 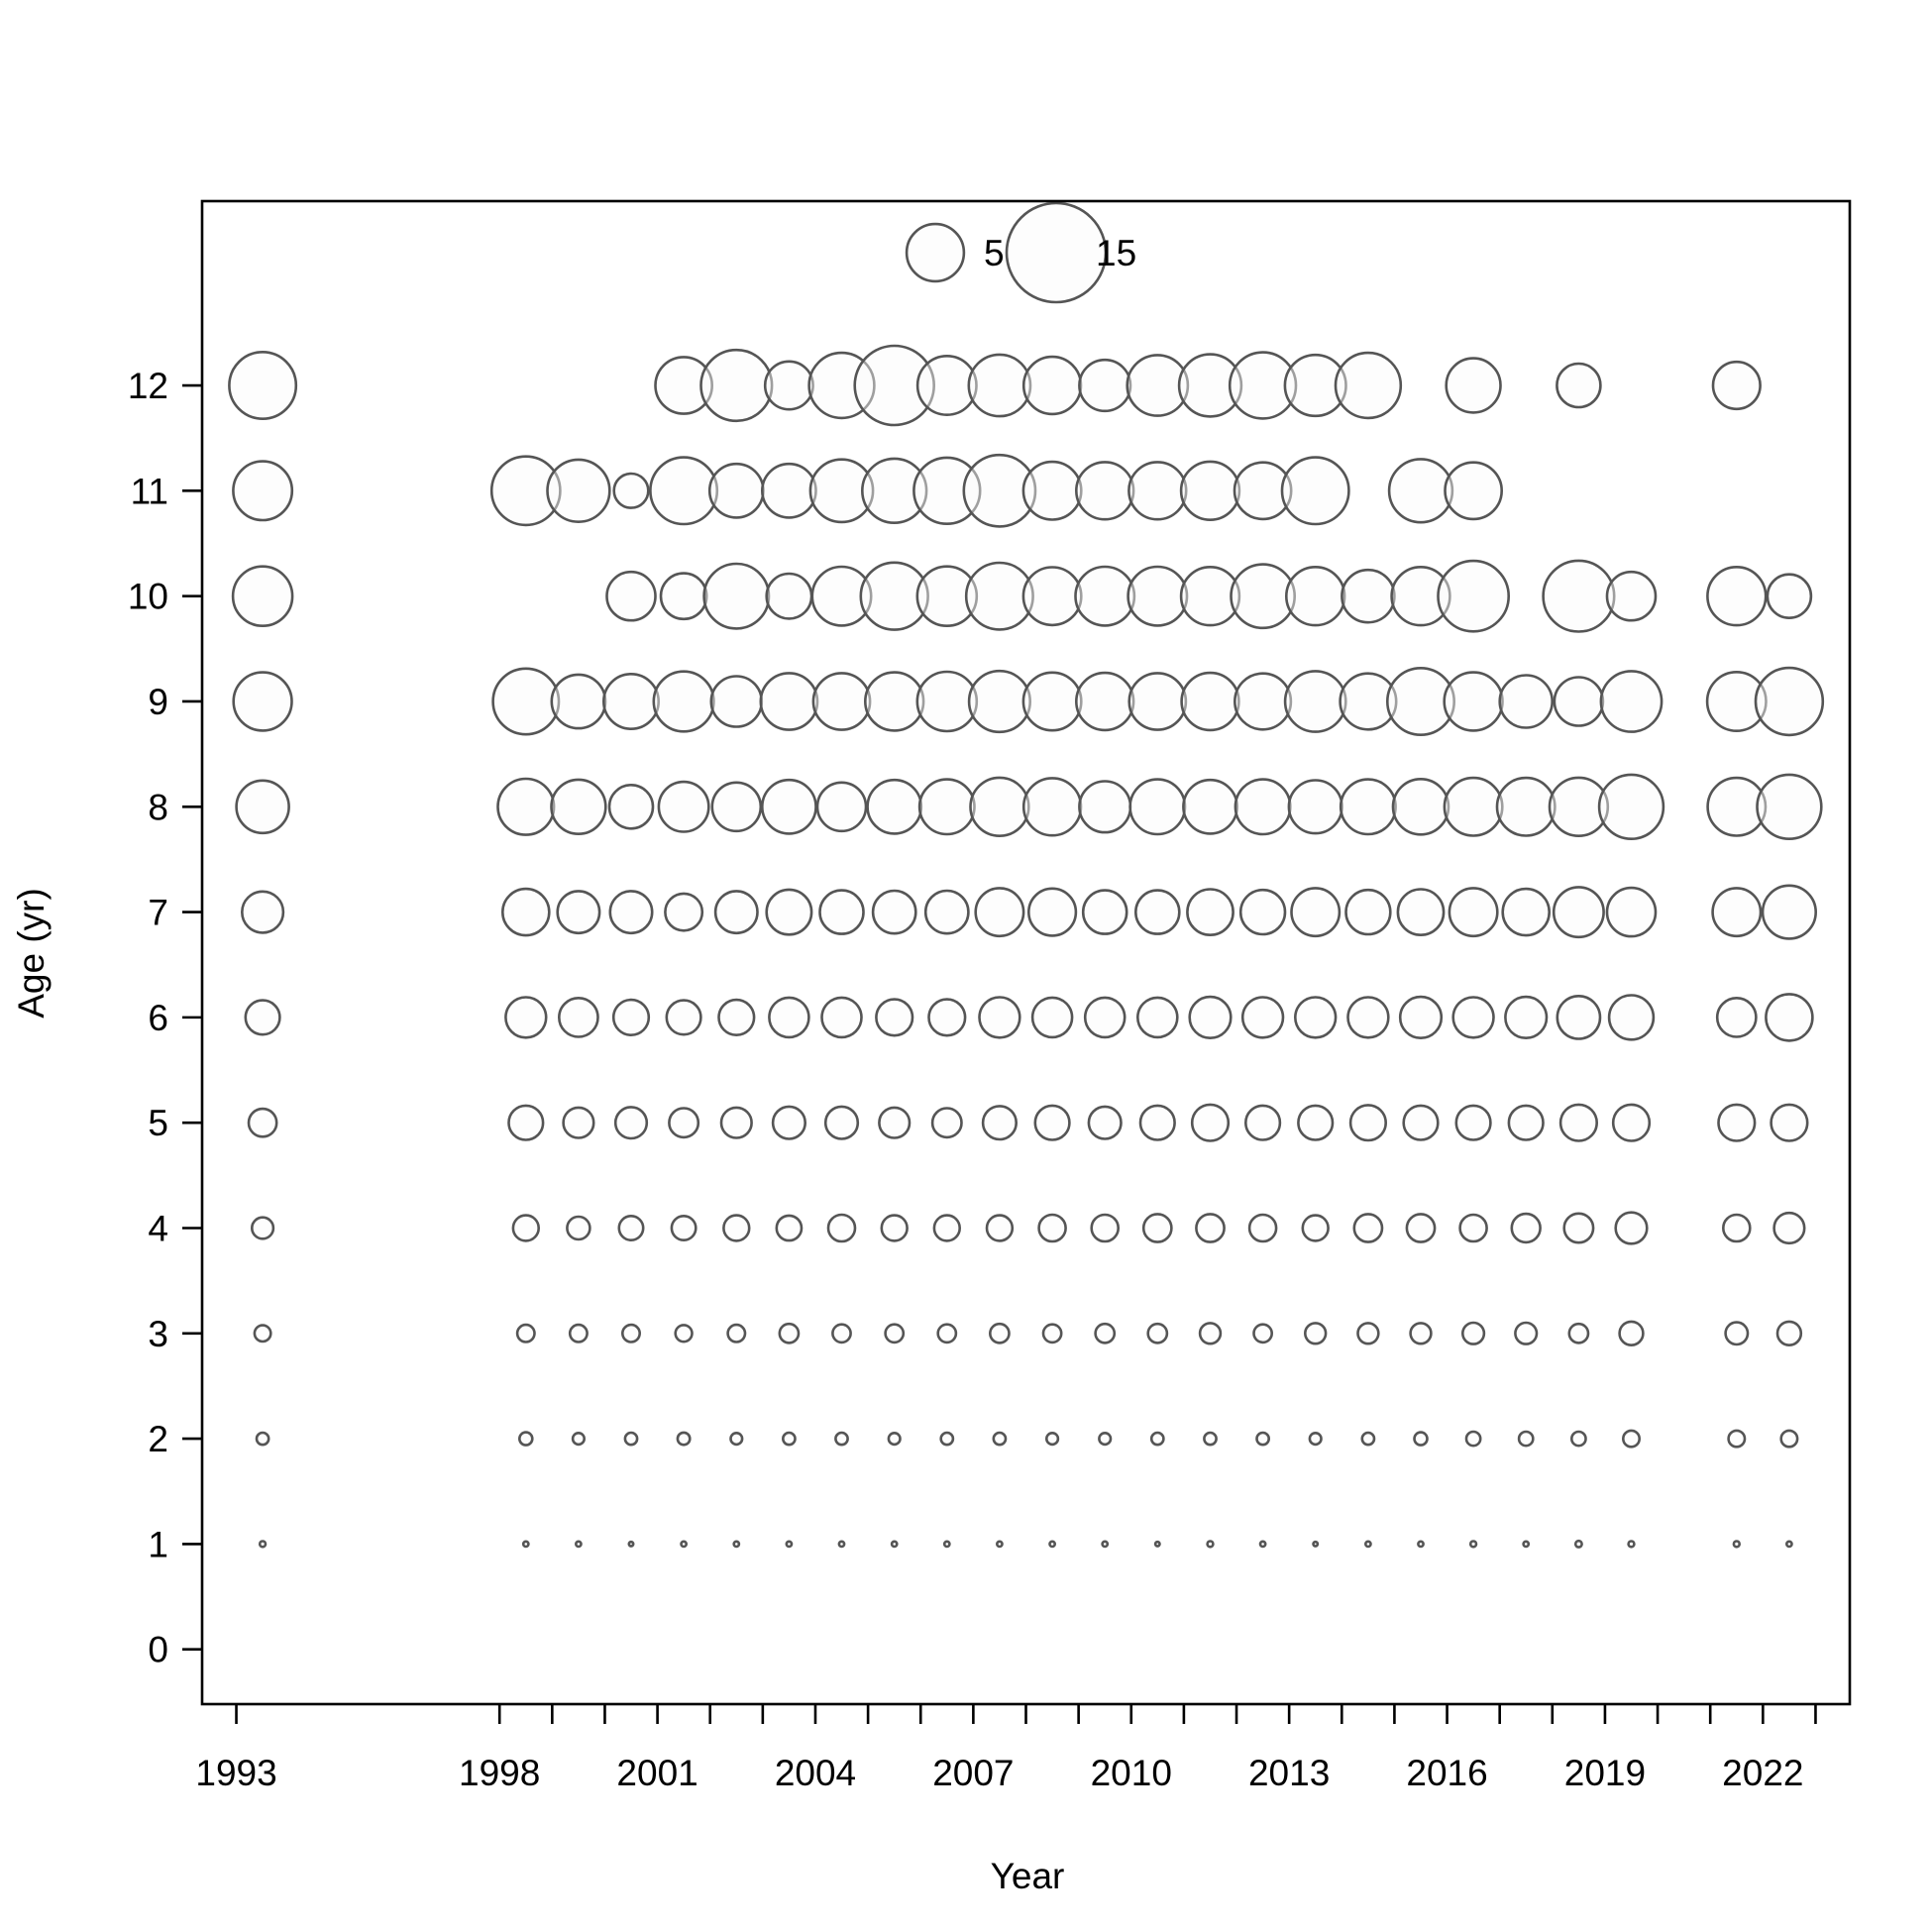 I want to click on y-tick-label: 0, so click(x=158, y=1650).